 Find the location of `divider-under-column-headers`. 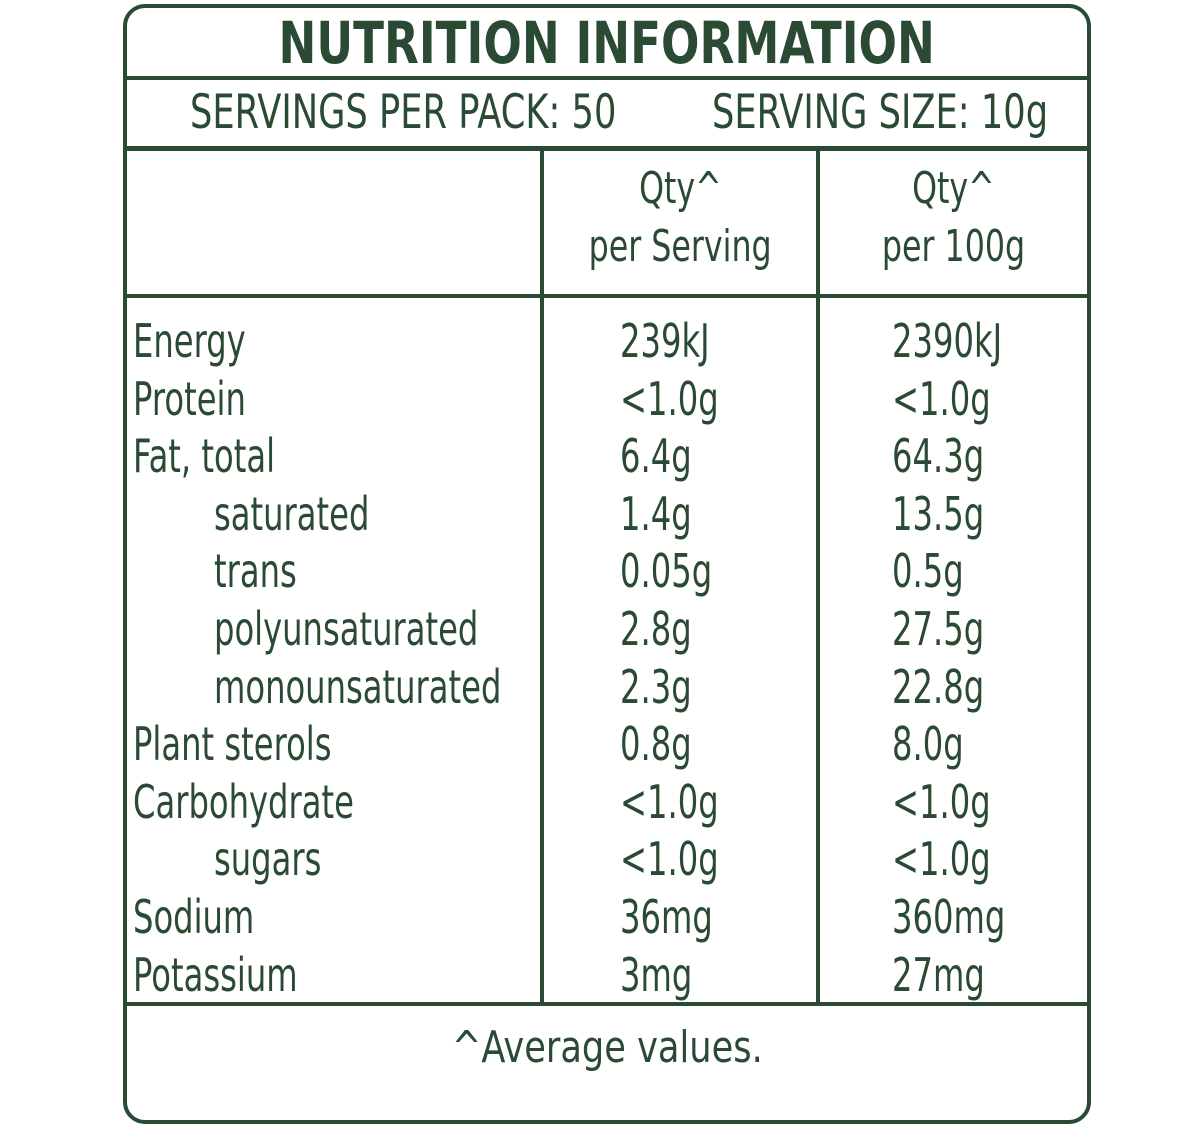

divider-under-column-headers is located at coordinates (607, 296).